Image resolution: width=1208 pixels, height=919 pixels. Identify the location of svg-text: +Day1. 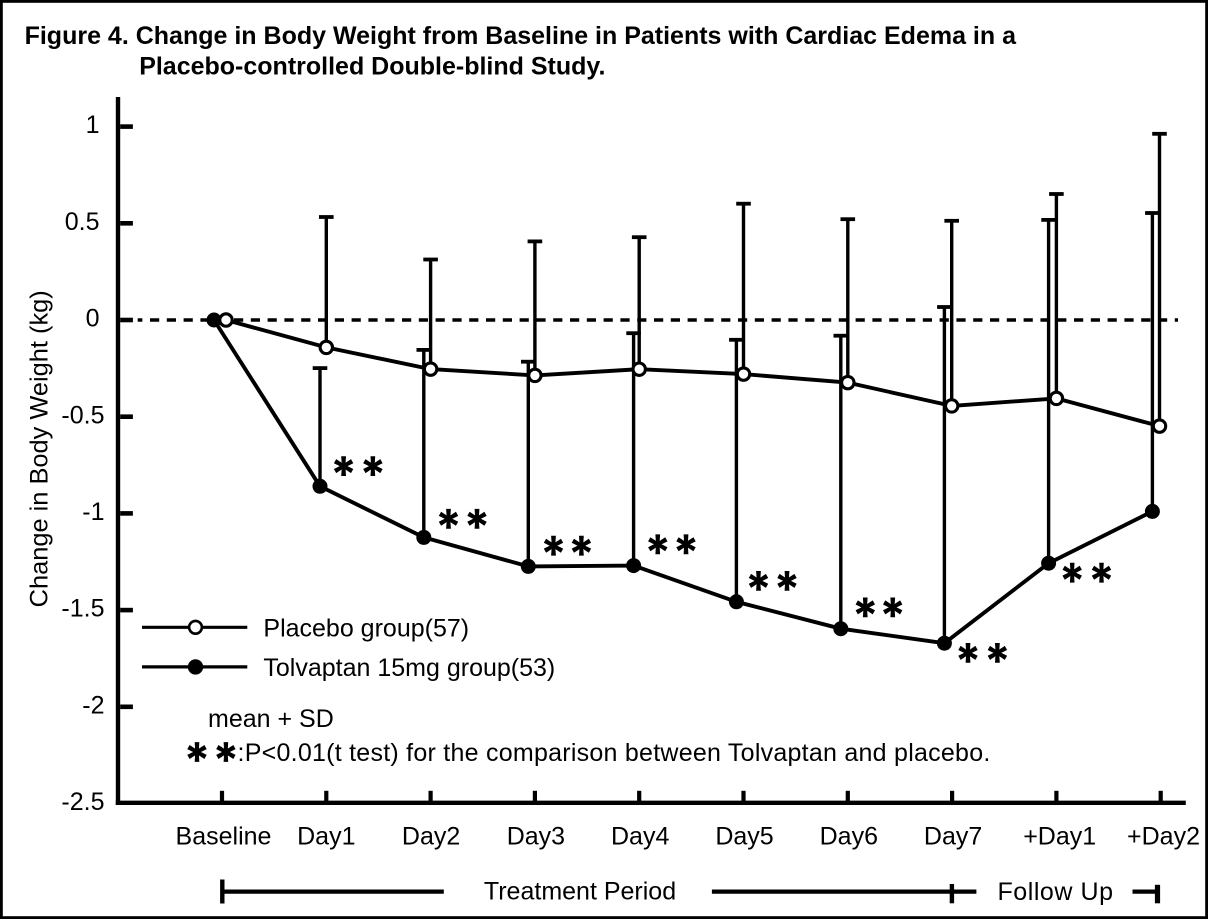
(1059, 837).